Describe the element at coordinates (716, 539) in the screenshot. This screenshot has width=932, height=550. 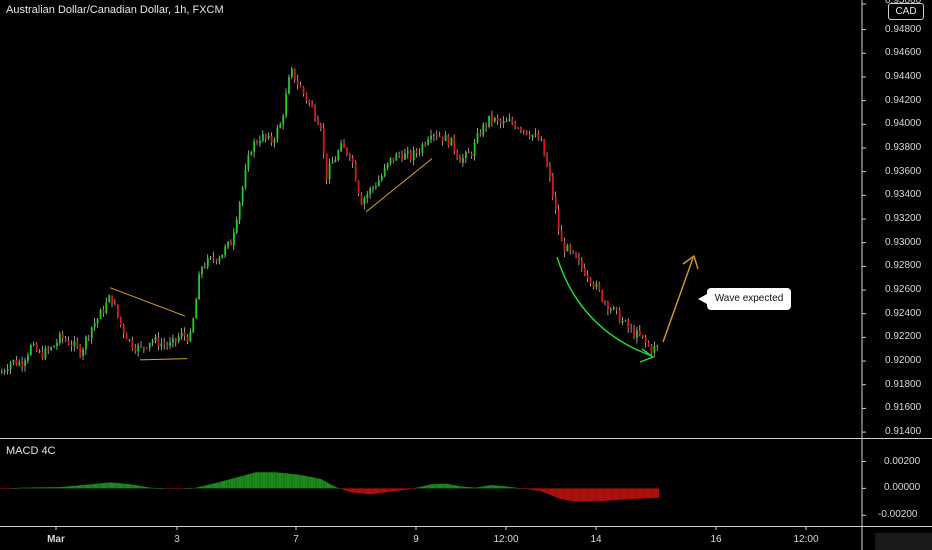
I see `time-tick-label: 16` at that location.